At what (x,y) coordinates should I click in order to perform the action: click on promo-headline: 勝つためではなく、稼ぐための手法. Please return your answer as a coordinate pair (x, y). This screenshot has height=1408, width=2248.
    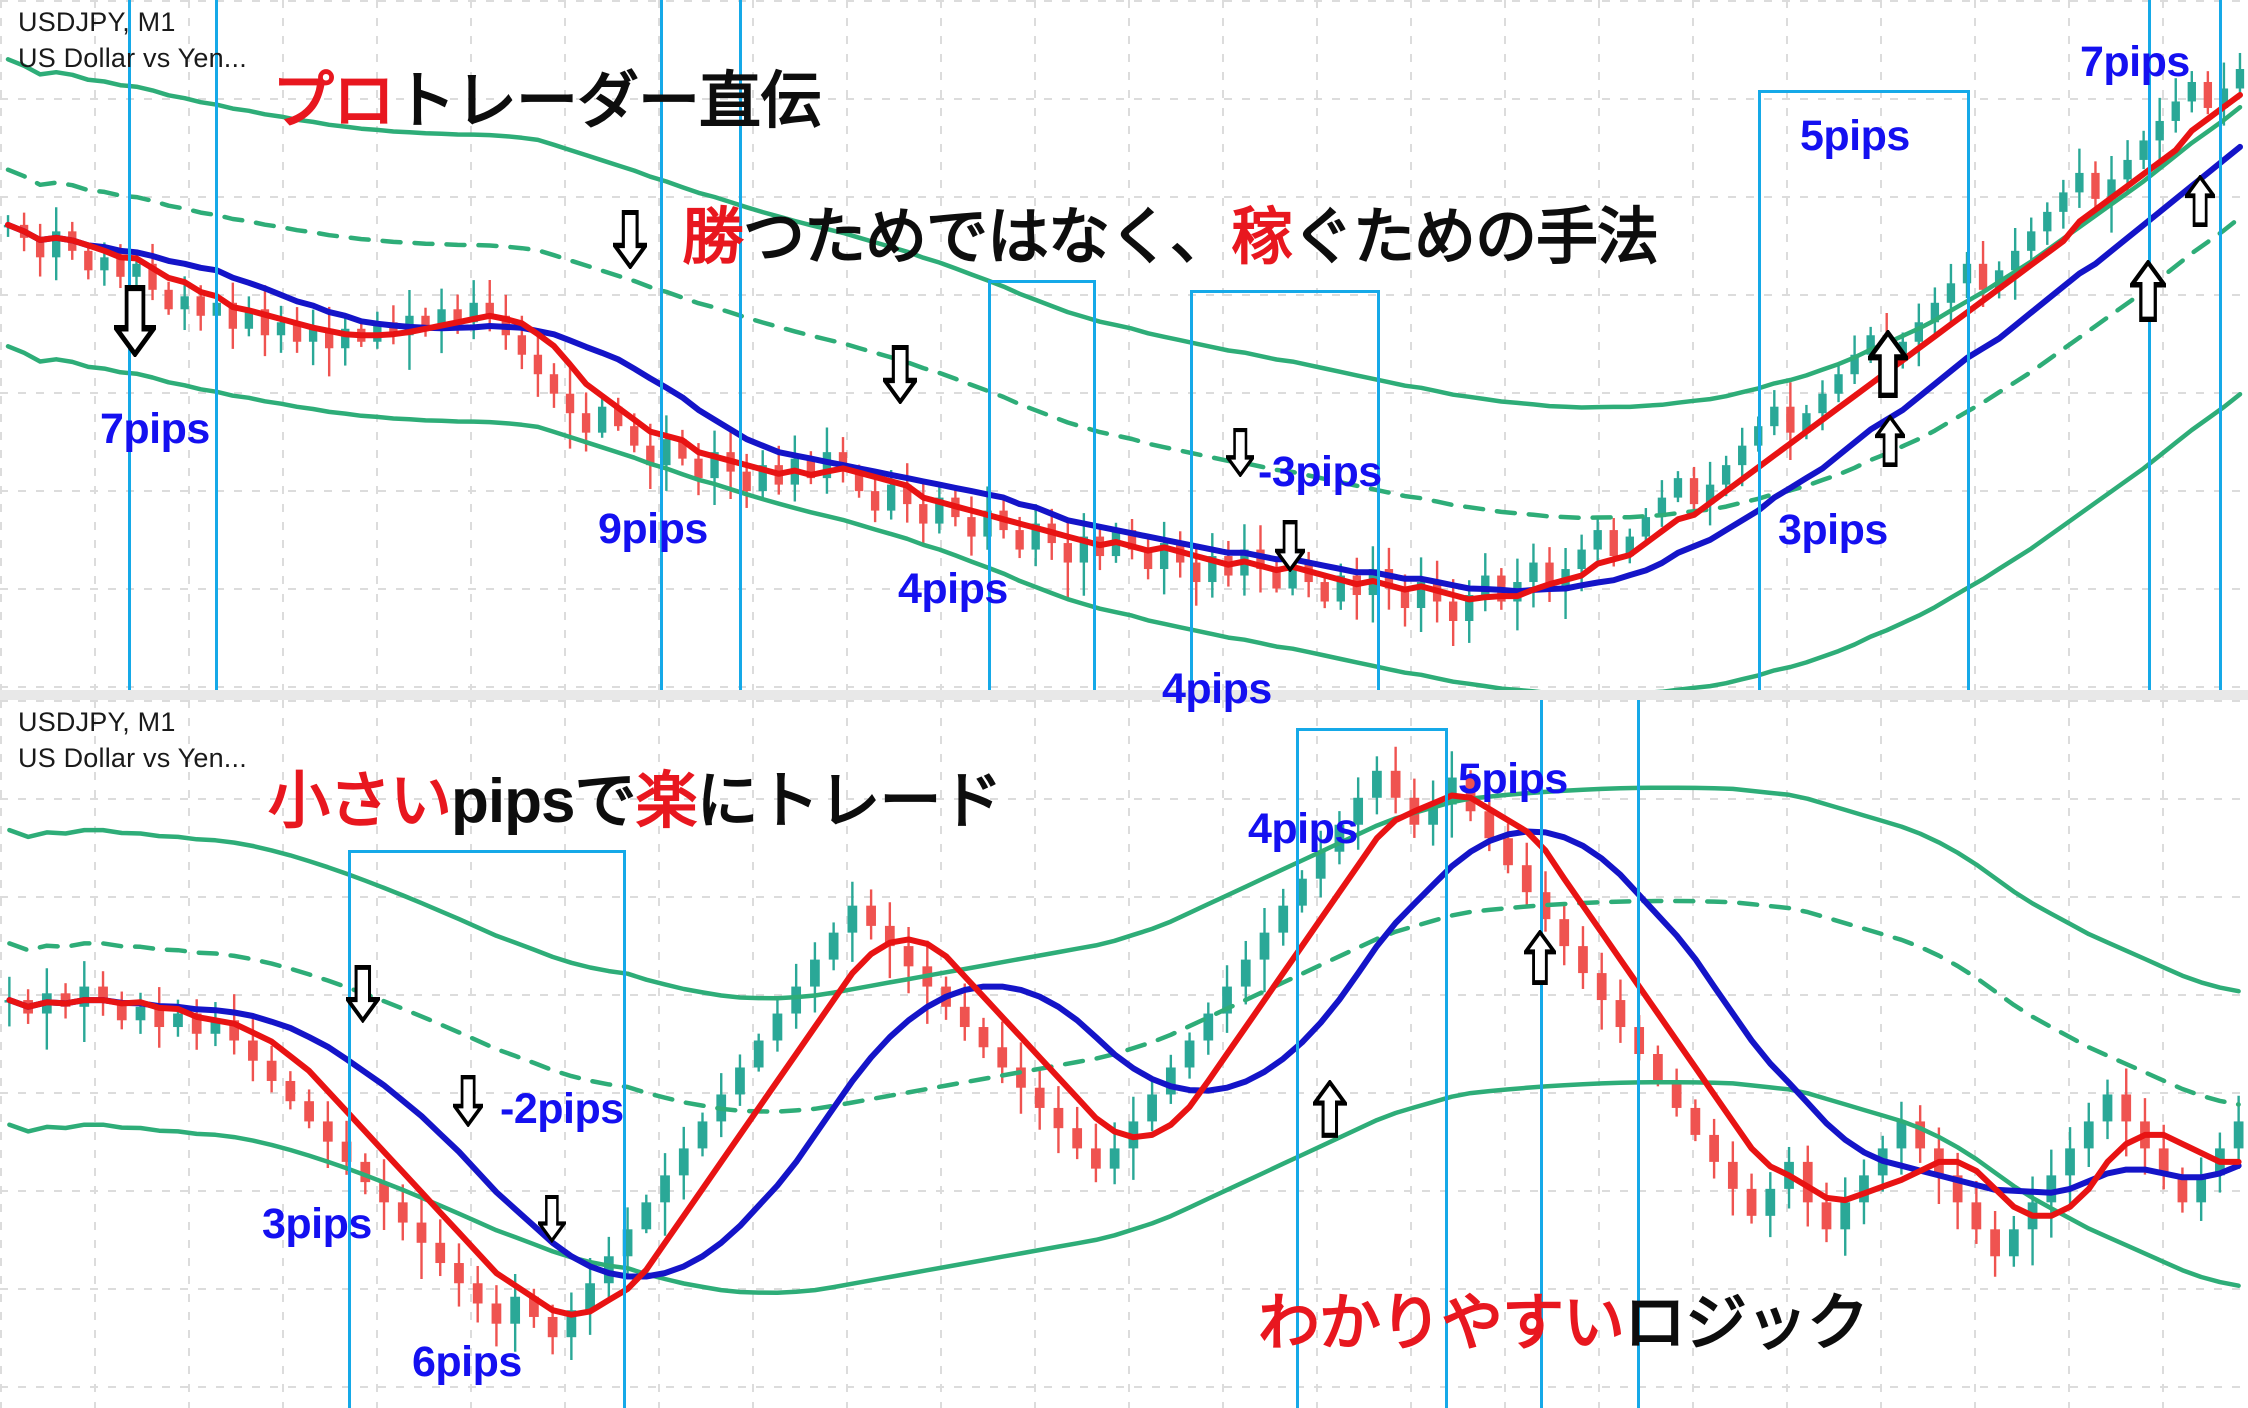
    Looking at the image, I should click on (1170, 231).